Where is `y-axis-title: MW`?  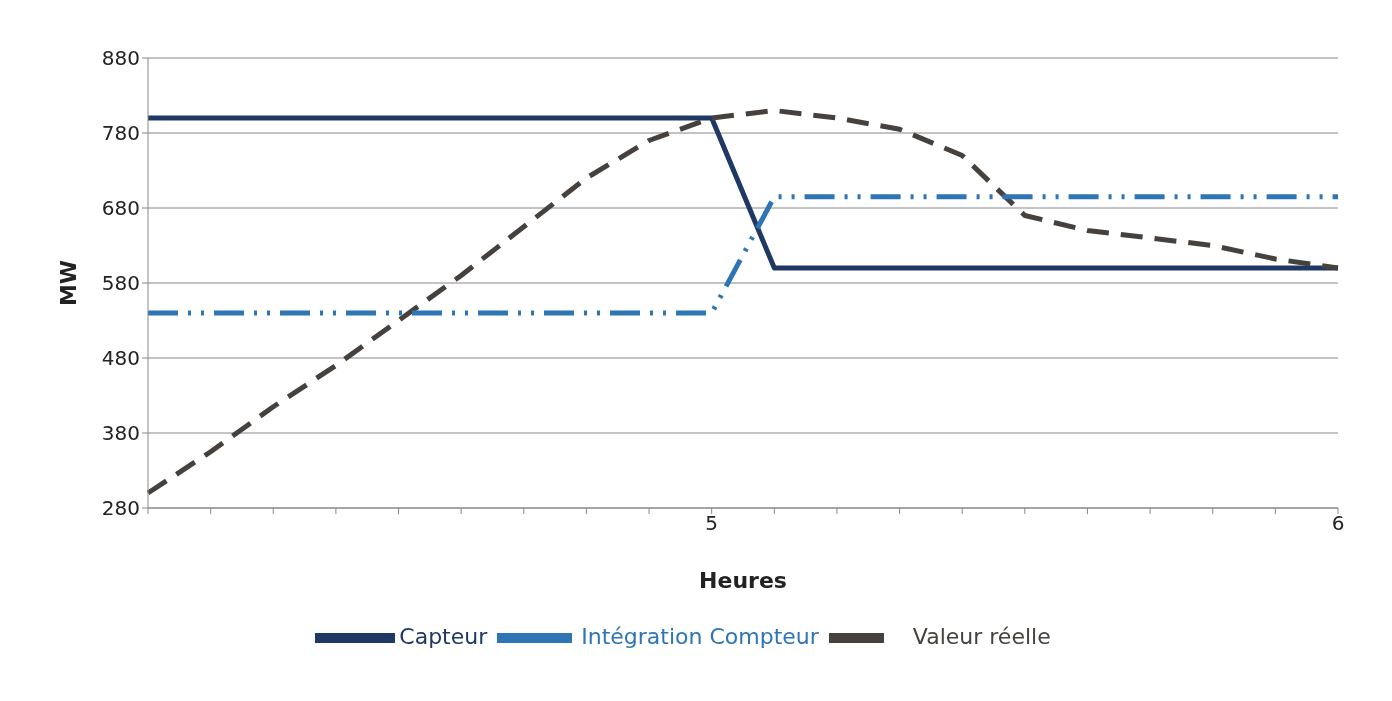 y-axis-title: MW is located at coordinates (68, 283).